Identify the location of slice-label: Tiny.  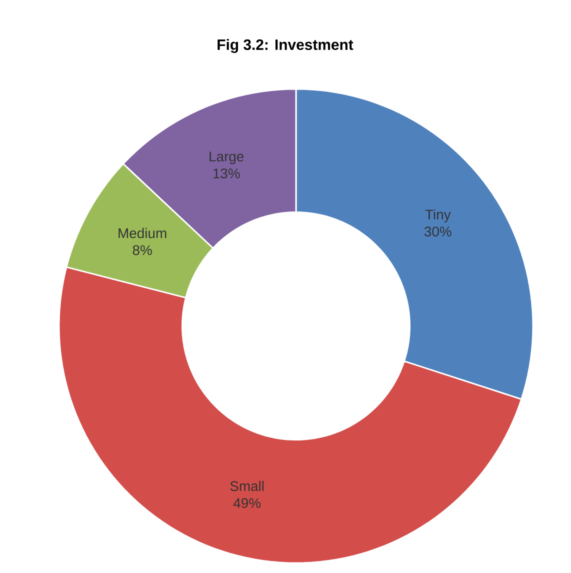
(438, 215).